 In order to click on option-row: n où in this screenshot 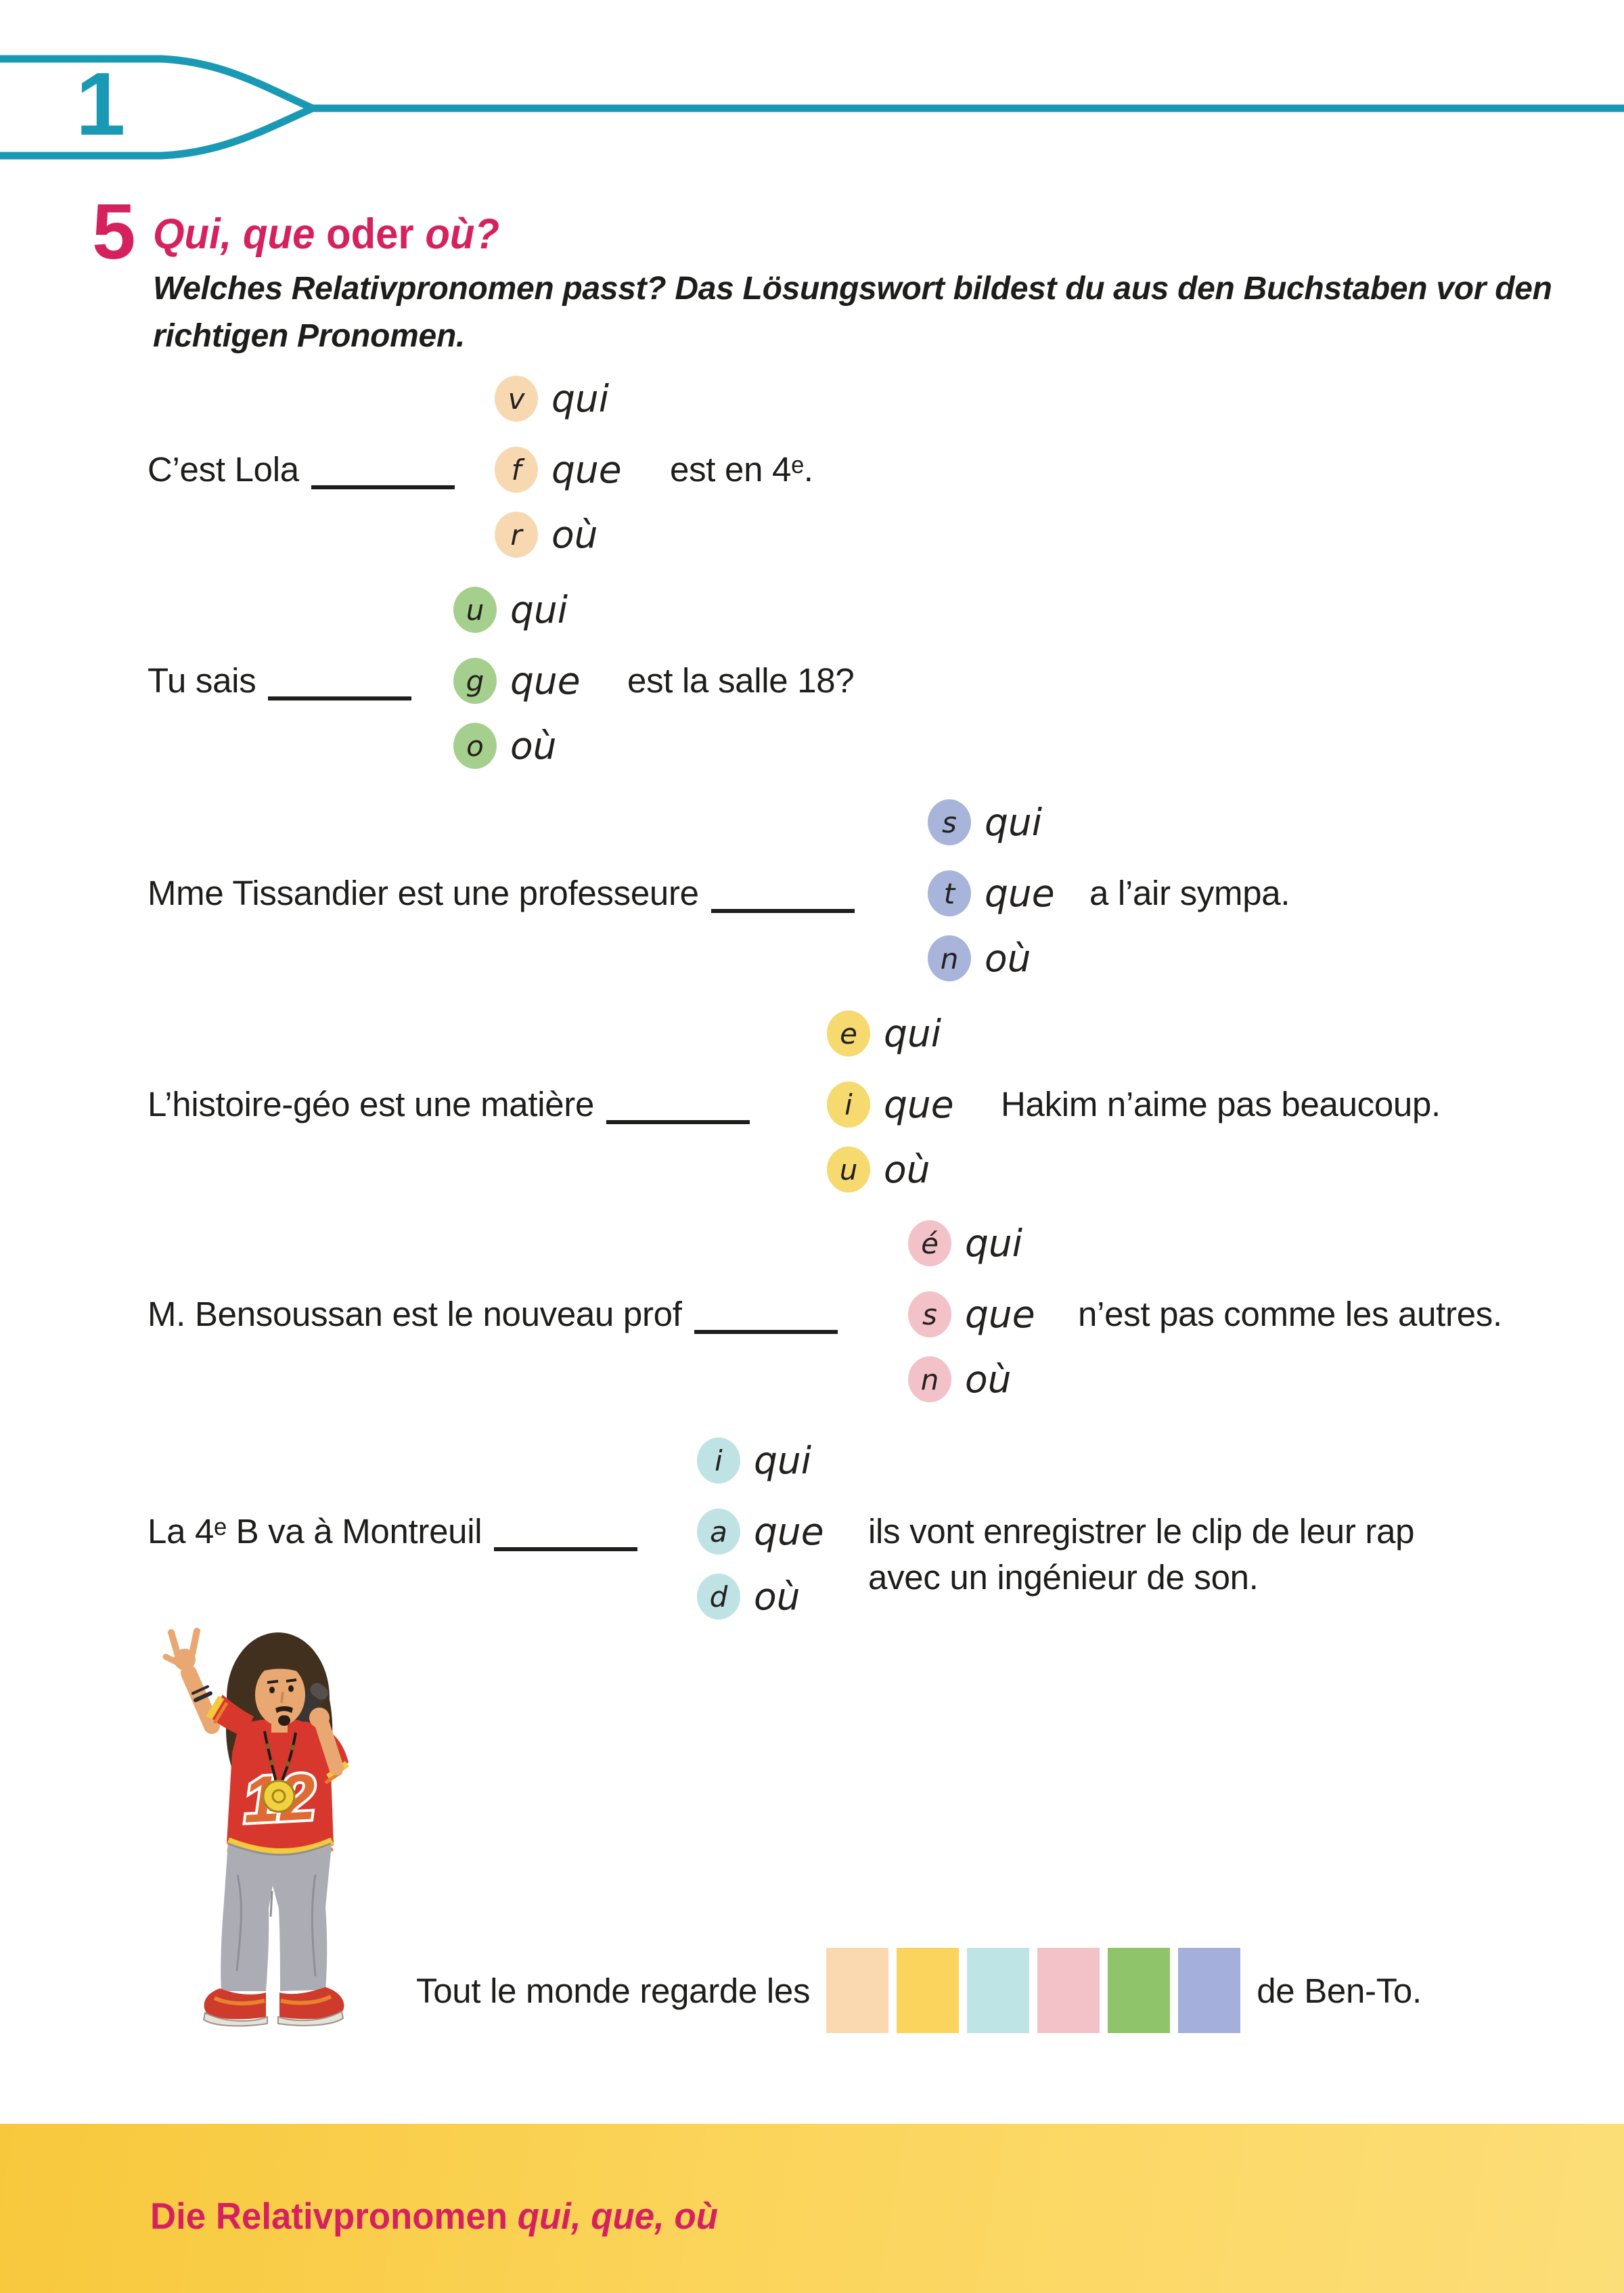, I will do `click(960, 1379)`.